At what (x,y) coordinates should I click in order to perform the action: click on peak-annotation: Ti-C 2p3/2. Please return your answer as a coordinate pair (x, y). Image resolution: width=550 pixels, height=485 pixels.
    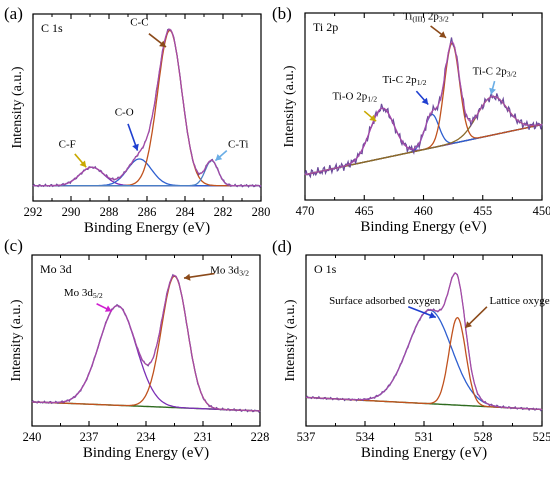
    Looking at the image, I should click on (495, 71).